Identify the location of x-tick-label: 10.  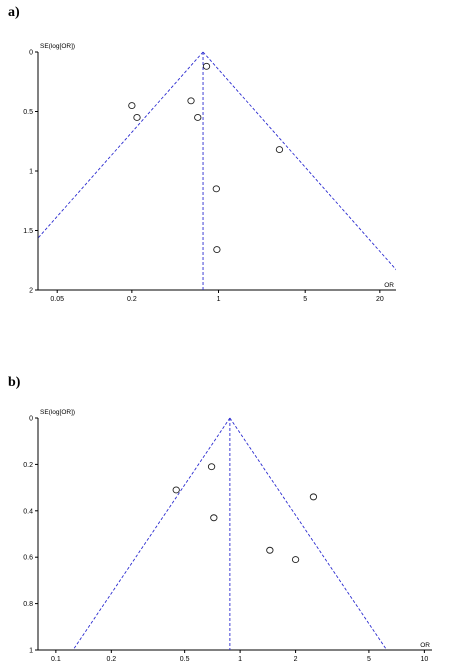
(424, 659).